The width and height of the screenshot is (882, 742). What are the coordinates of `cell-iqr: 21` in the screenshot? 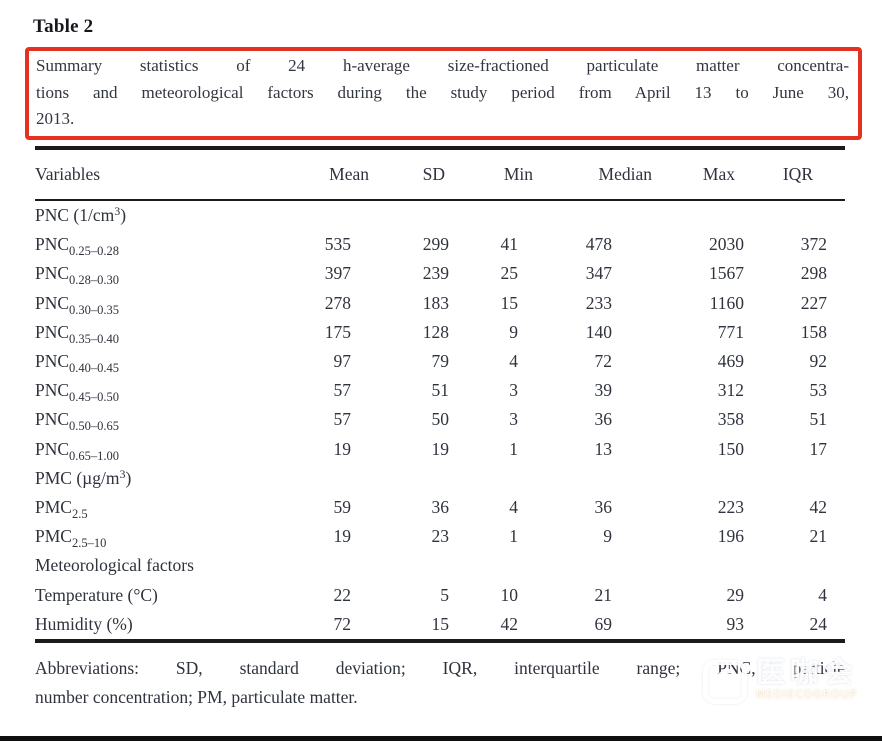 It's located at (818, 536).